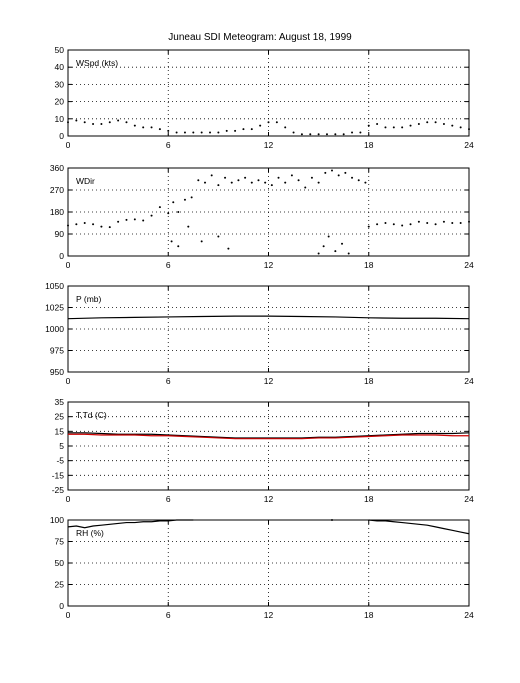  Describe the element at coordinates (61, 256) in the screenshot. I see `wdir-ytick-label: 0` at that location.